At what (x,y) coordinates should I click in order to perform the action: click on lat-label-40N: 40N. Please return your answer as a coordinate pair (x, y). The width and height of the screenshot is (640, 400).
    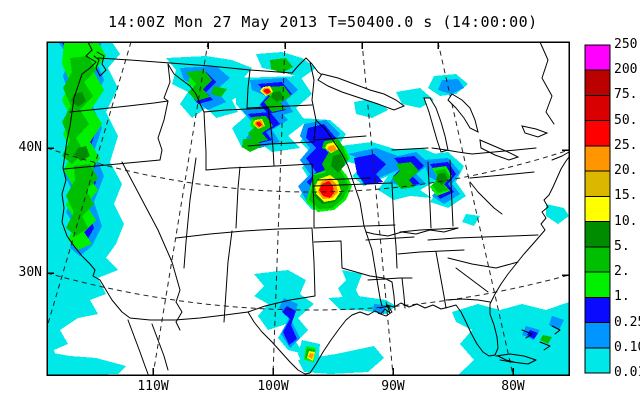
    Looking at the image, I should click on (30, 147).